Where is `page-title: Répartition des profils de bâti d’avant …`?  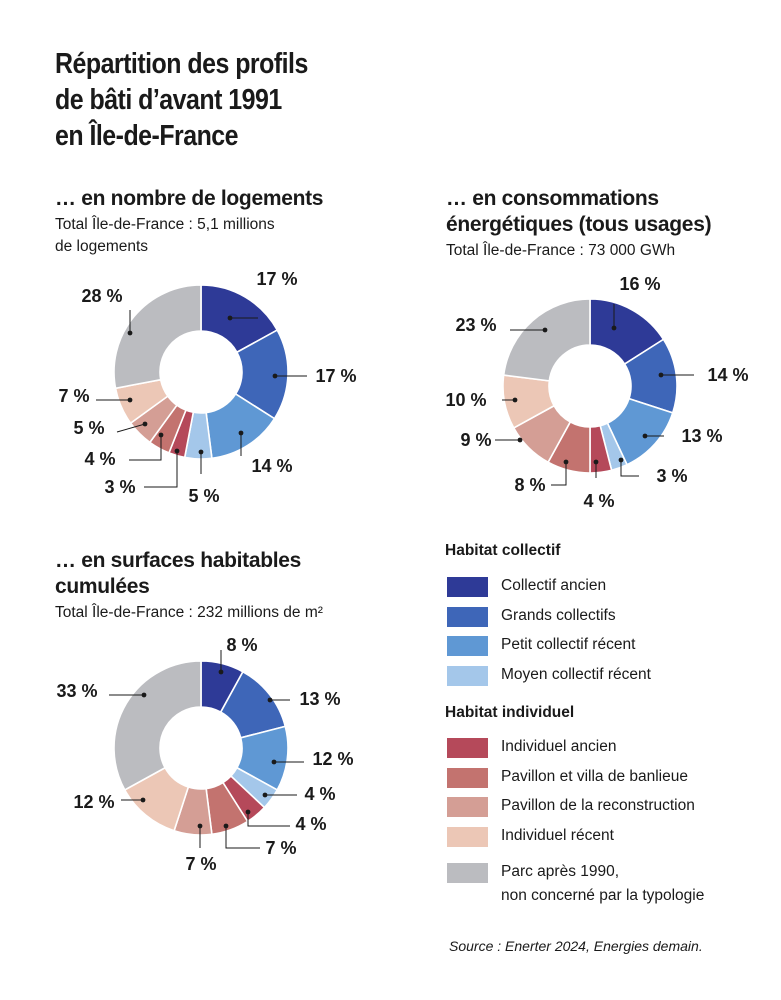
page-title: Répartition des profils de bâti d’avant … is located at coordinates (235, 100).